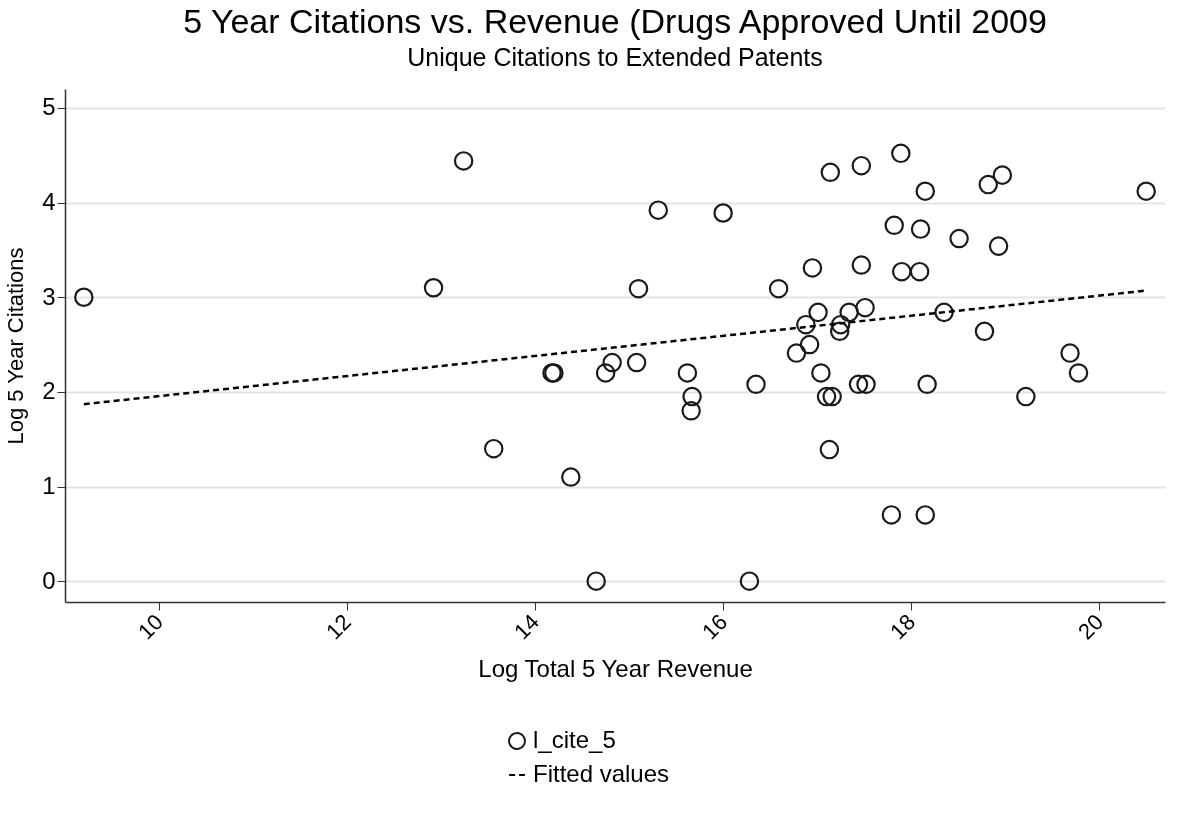 This screenshot has height=827, width=1192. Describe the element at coordinates (49, 391) in the screenshot. I see `y-tick-label: 2` at that location.